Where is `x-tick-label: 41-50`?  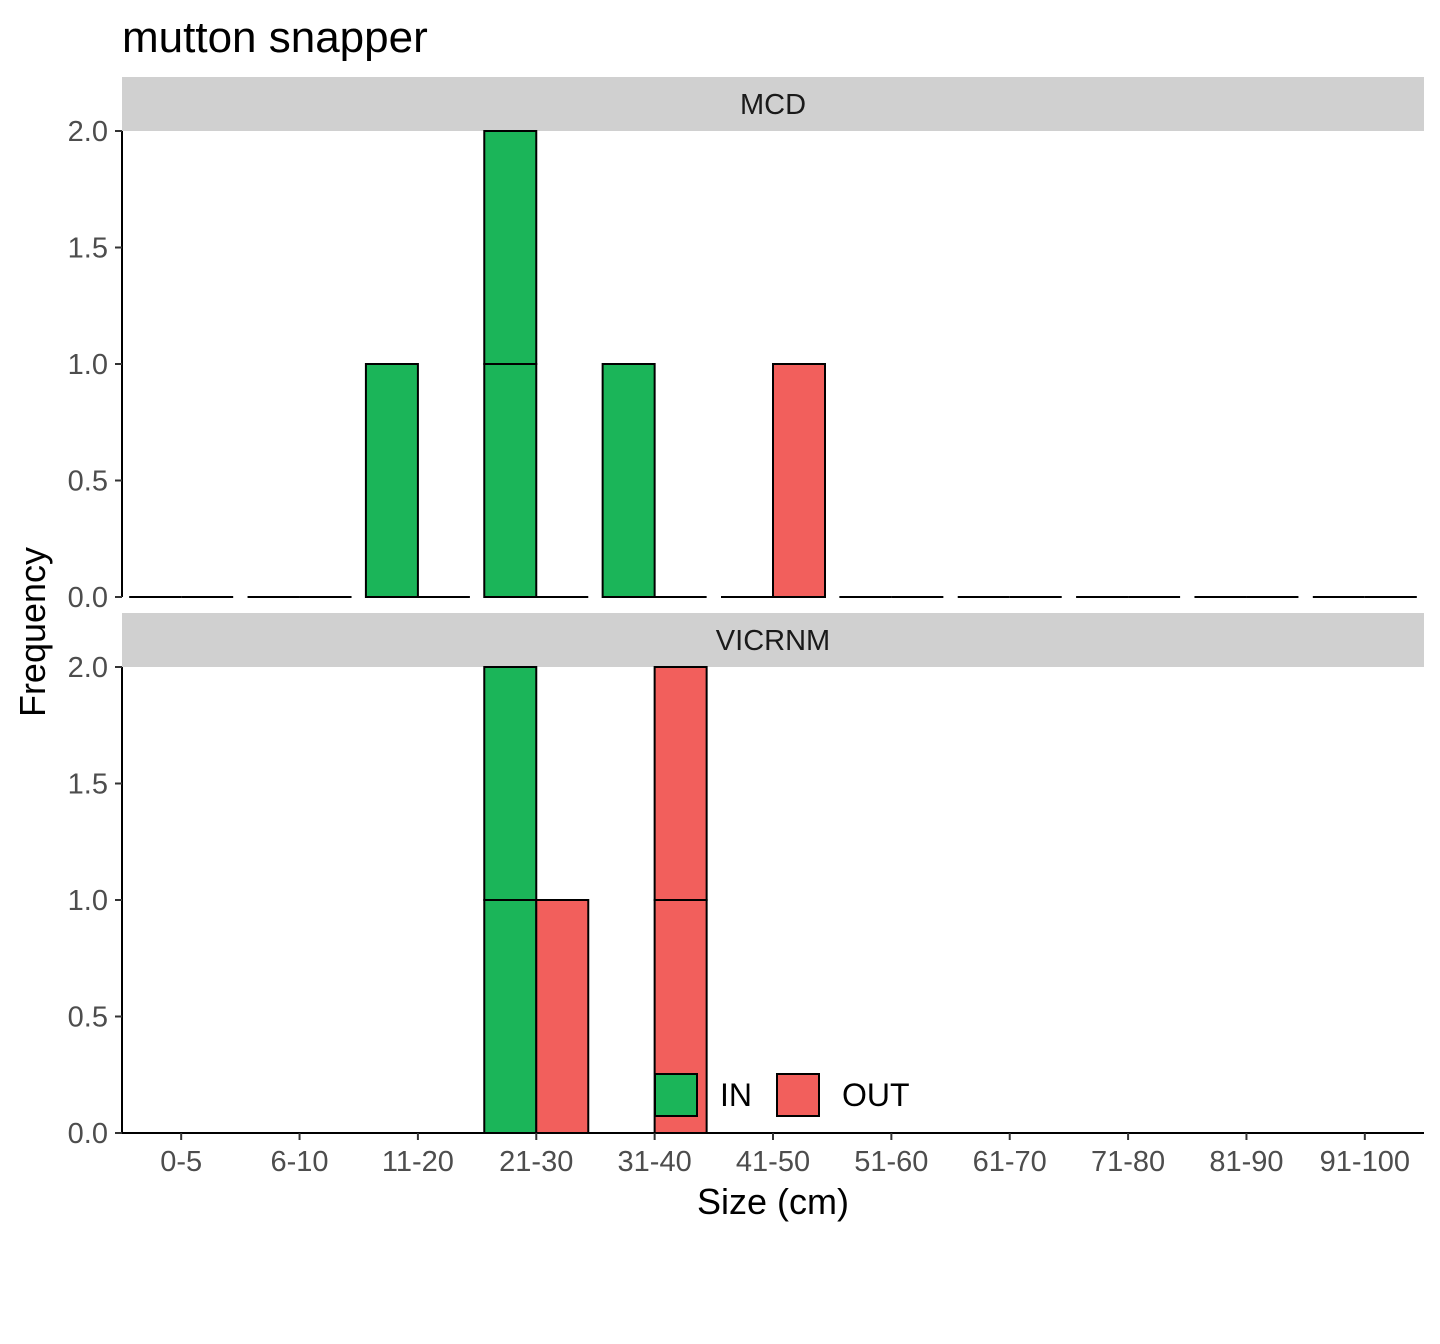 x-tick-label: 41-50 is located at coordinates (773, 1162).